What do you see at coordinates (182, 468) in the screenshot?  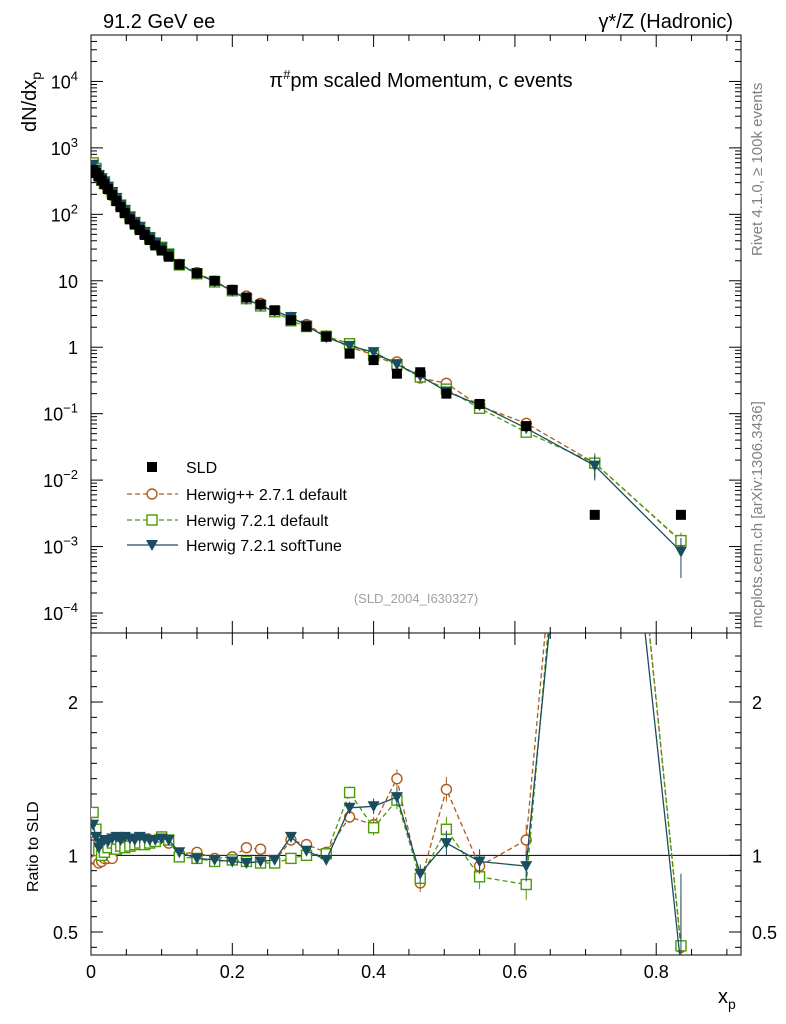 I see `legend-entry-0: SLD` at bounding box center [182, 468].